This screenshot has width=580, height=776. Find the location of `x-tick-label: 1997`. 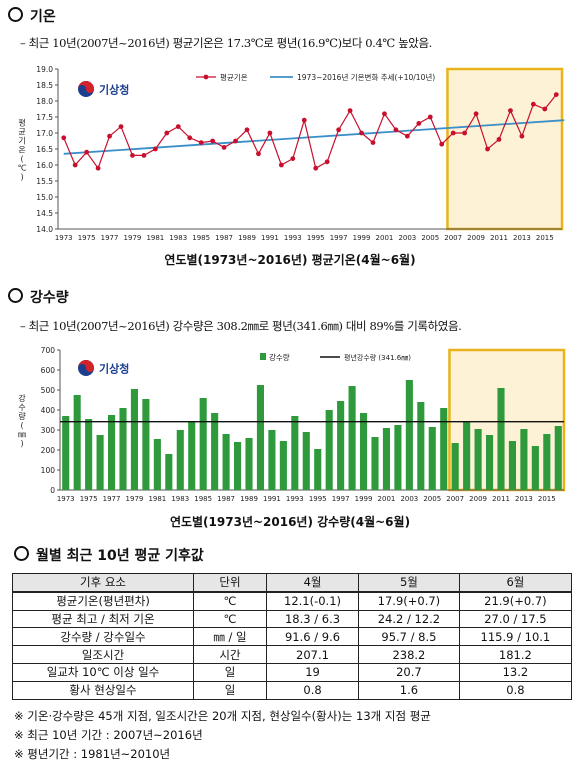

x-tick-label: 1997 is located at coordinates (341, 499).